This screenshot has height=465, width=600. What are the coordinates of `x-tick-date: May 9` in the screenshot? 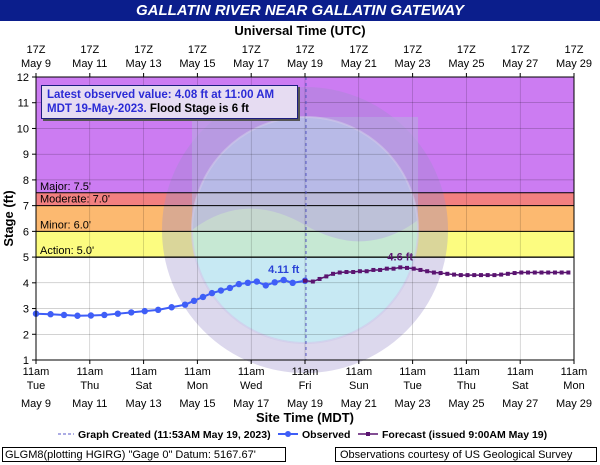 It's located at (36, 404).